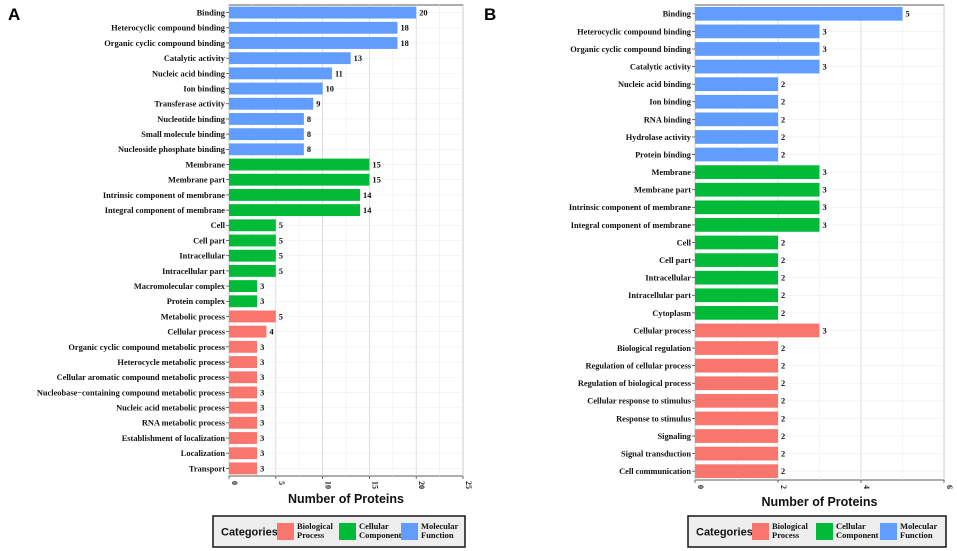 The height and width of the screenshot is (551, 957). What do you see at coordinates (339, 531) in the screenshot?
I see `legend-box` at bounding box center [339, 531].